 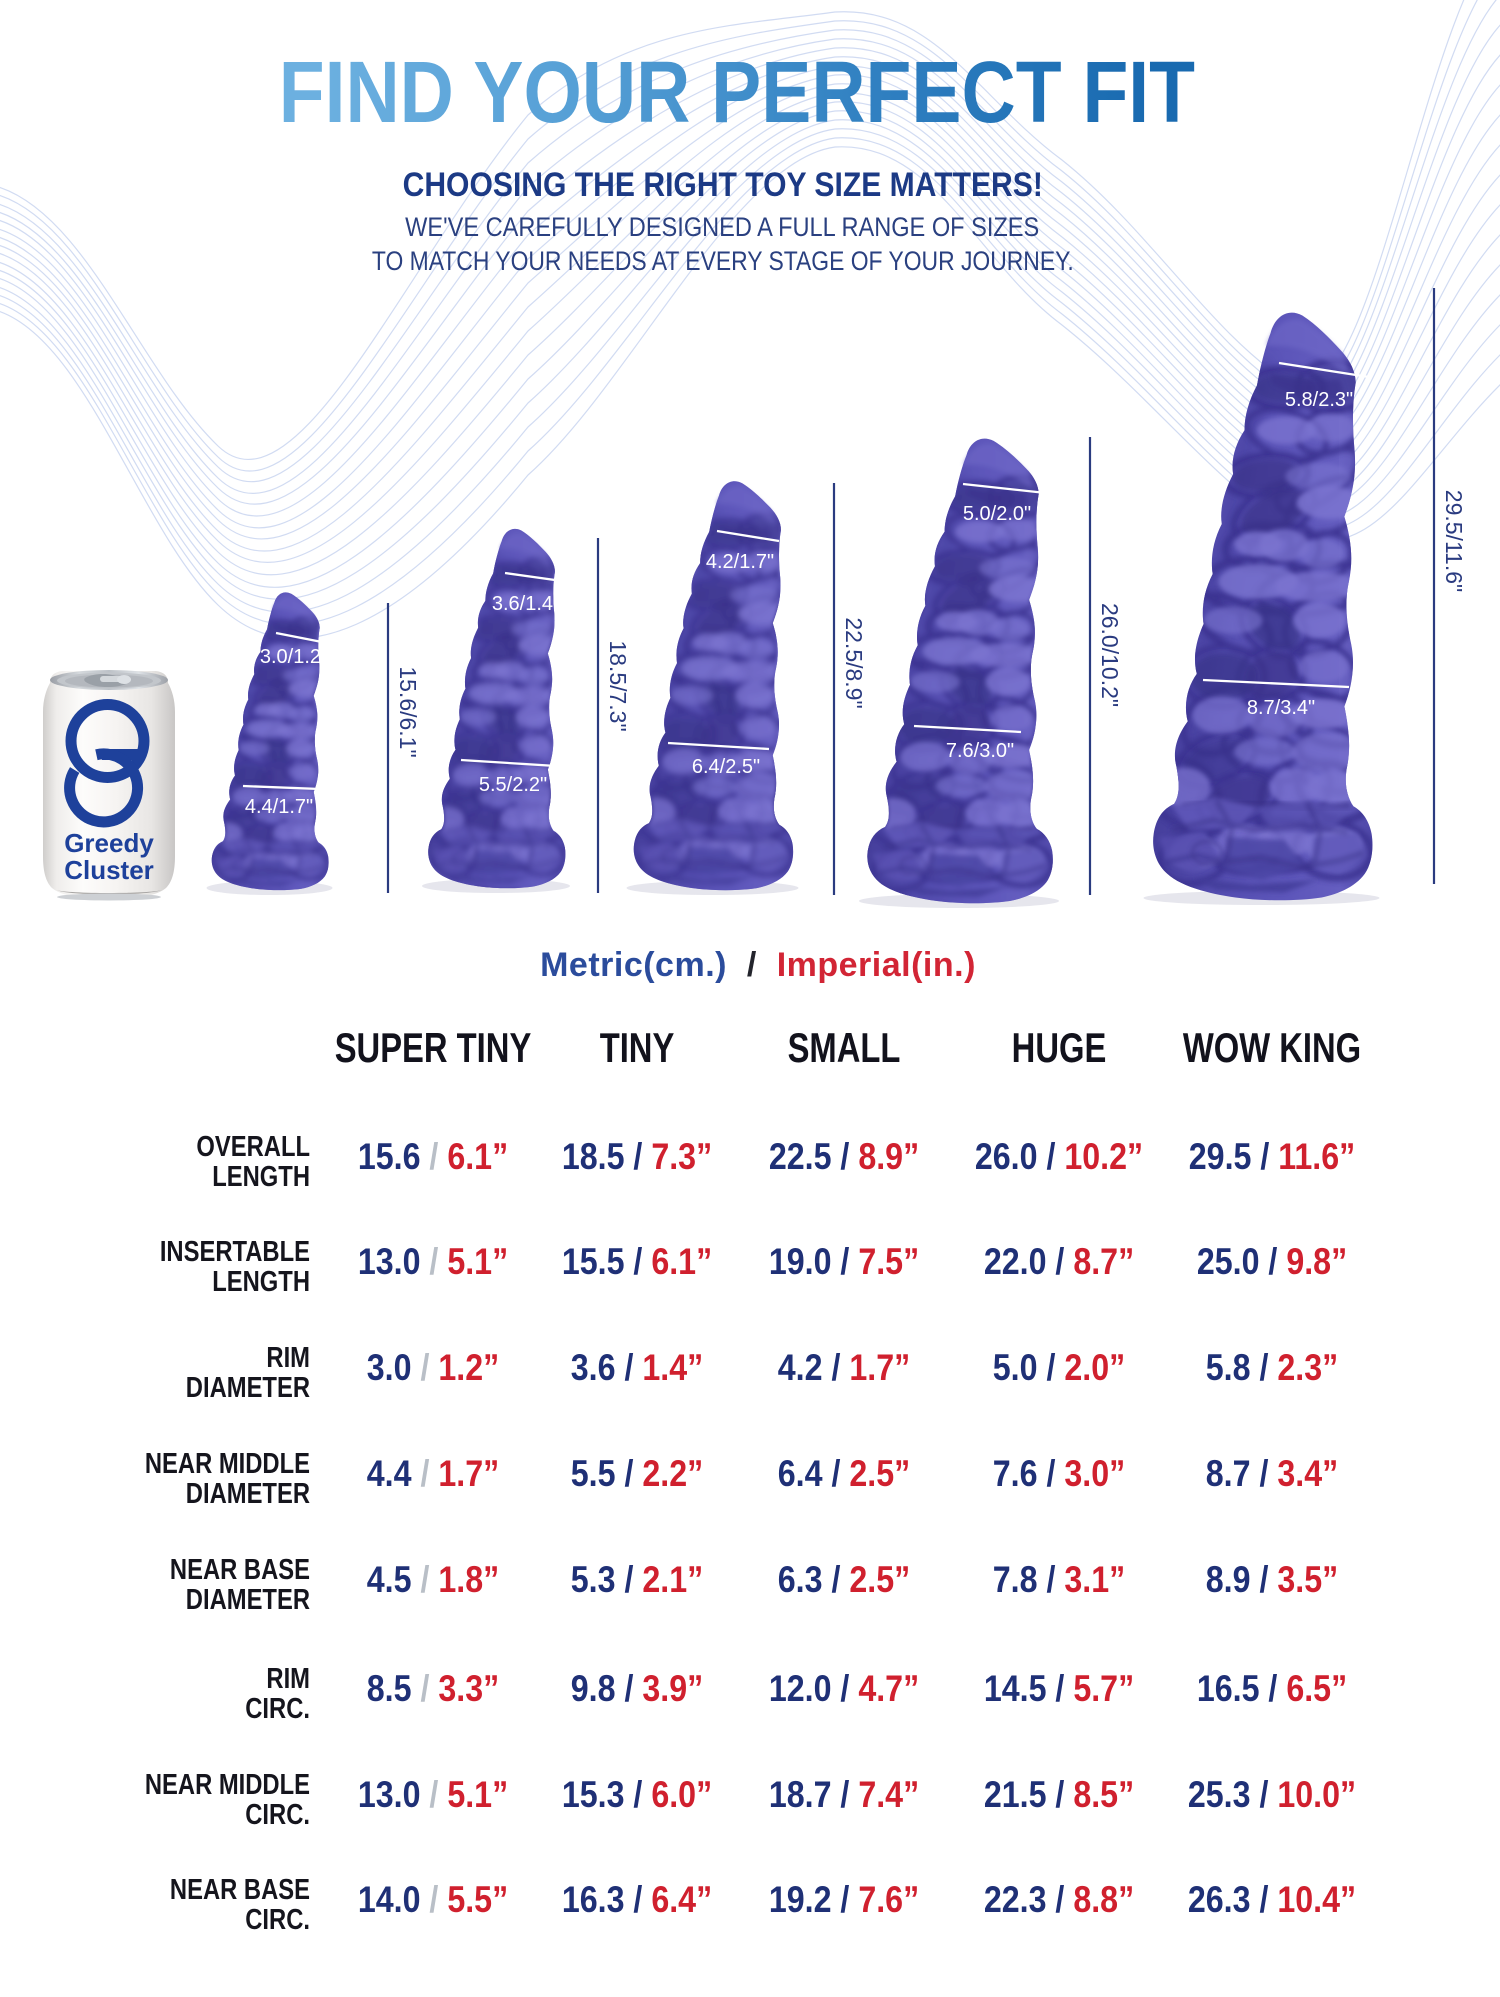 What do you see at coordinates (513, 785) in the screenshot?
I see `svg-text: 5.5/2.2"` at bounding box center [513, 785].